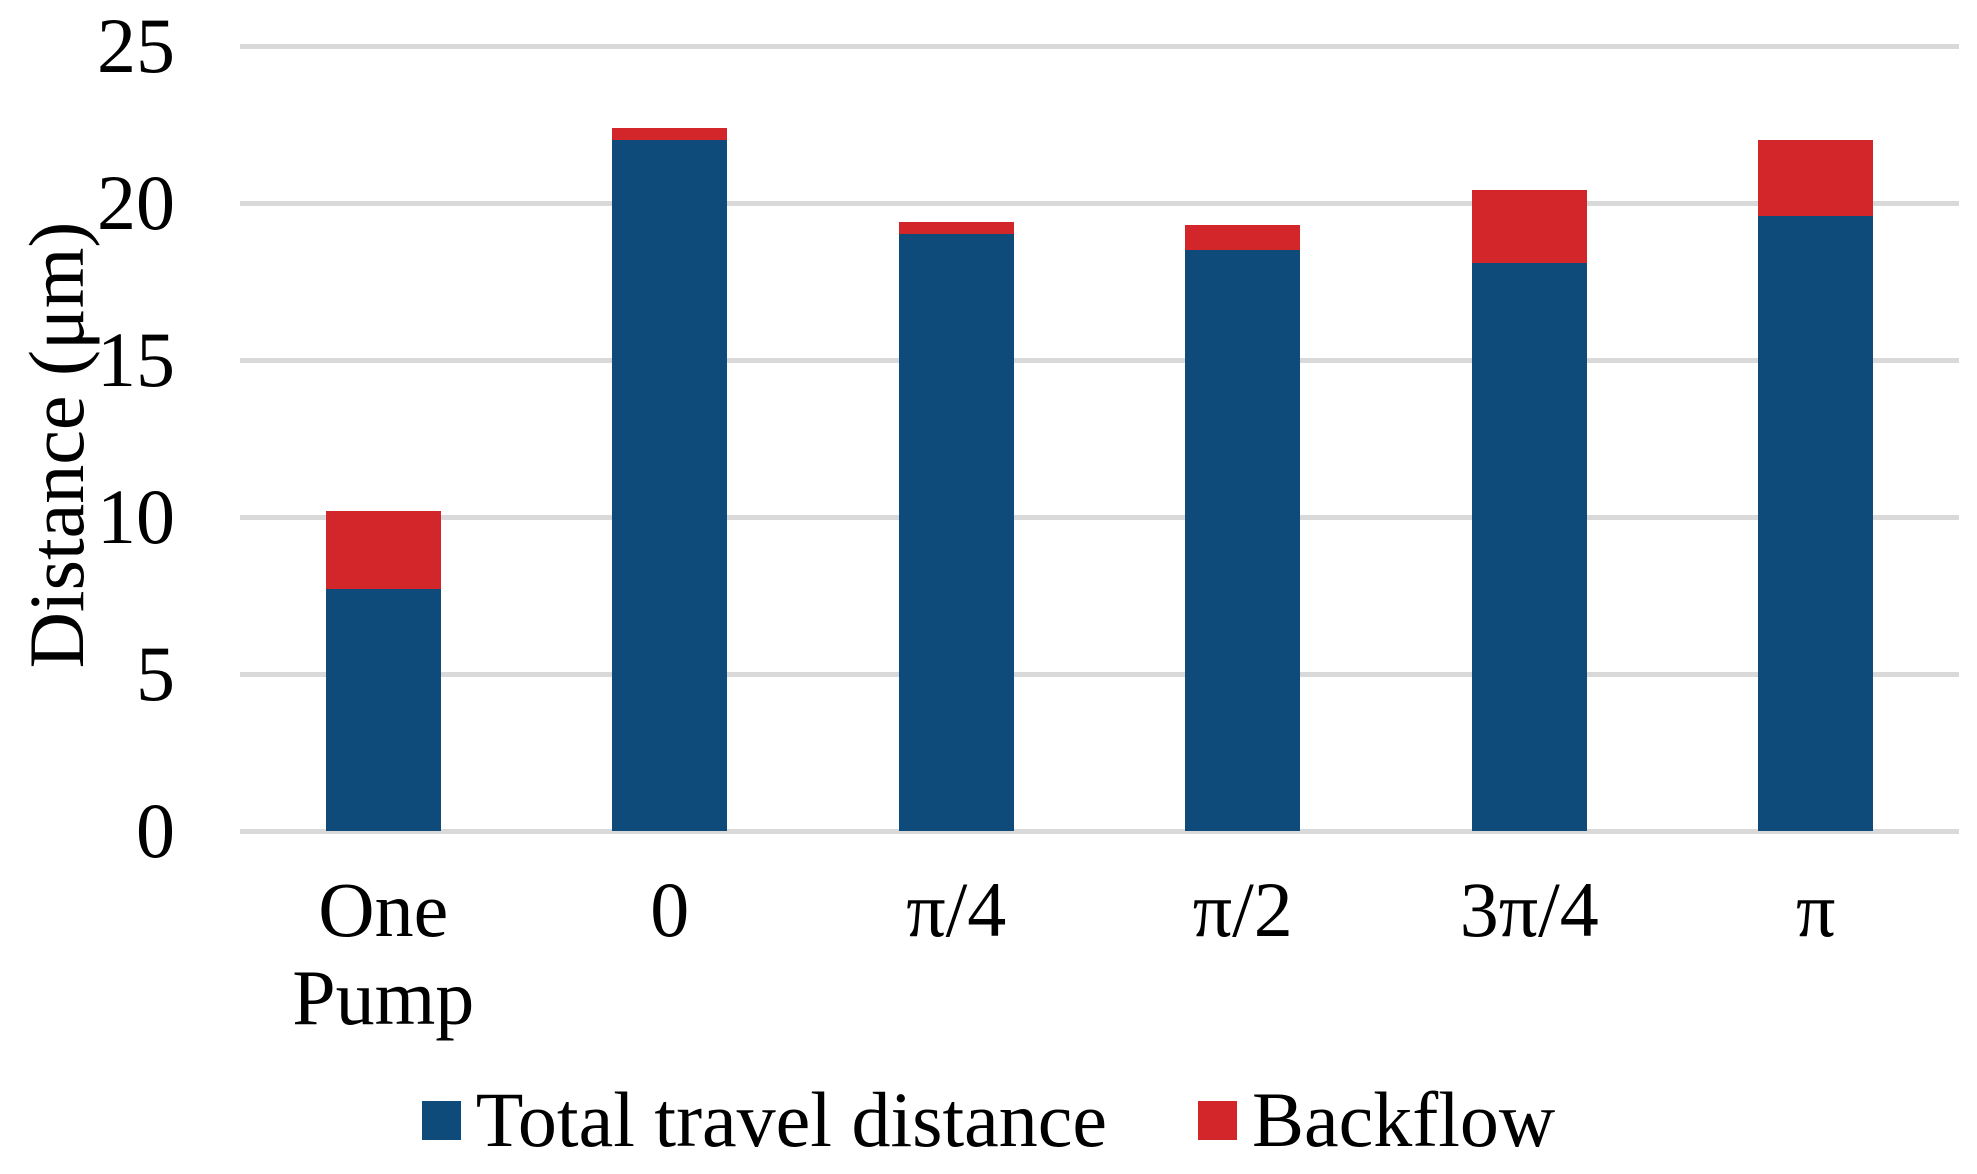 The height and width of the screenshot is (1174, 1977). I want to click on x-category-label-5: π, so click(1816, 909).